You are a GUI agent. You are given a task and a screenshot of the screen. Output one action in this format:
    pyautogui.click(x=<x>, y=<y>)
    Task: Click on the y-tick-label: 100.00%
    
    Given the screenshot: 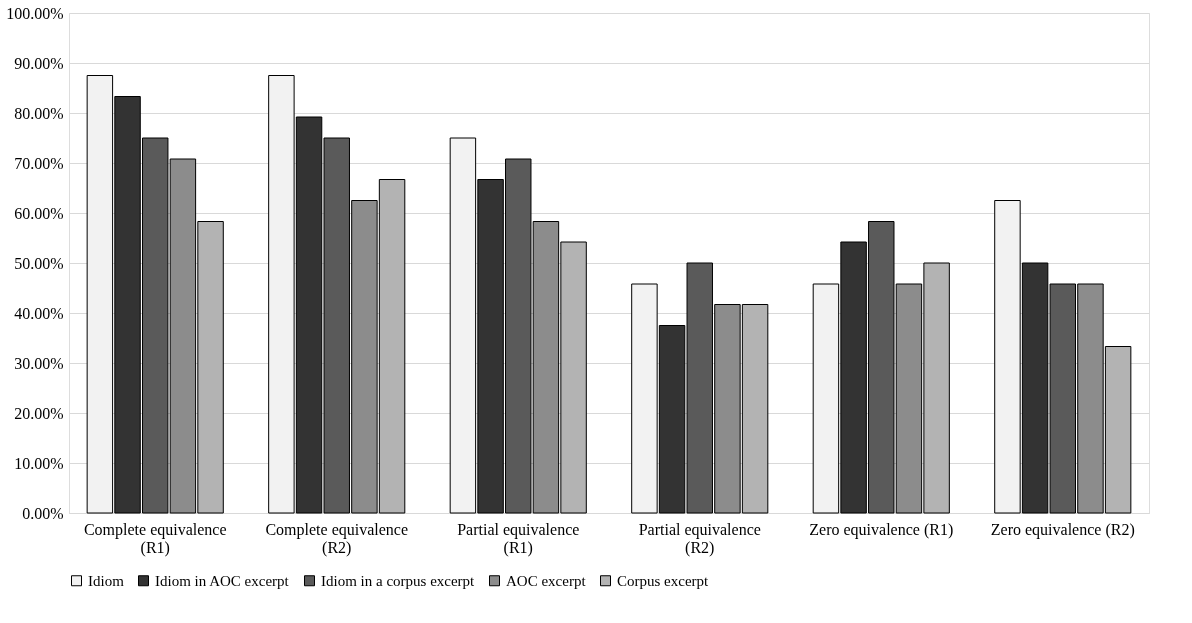 What is the action you would take?
    pyautogui.click(x=35, y=13)
    